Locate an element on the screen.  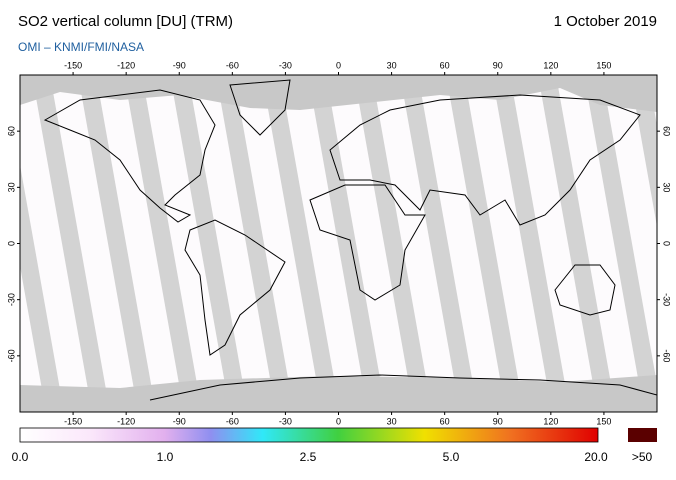
lat-label-right: 60 is located at coordinates (667, 131).